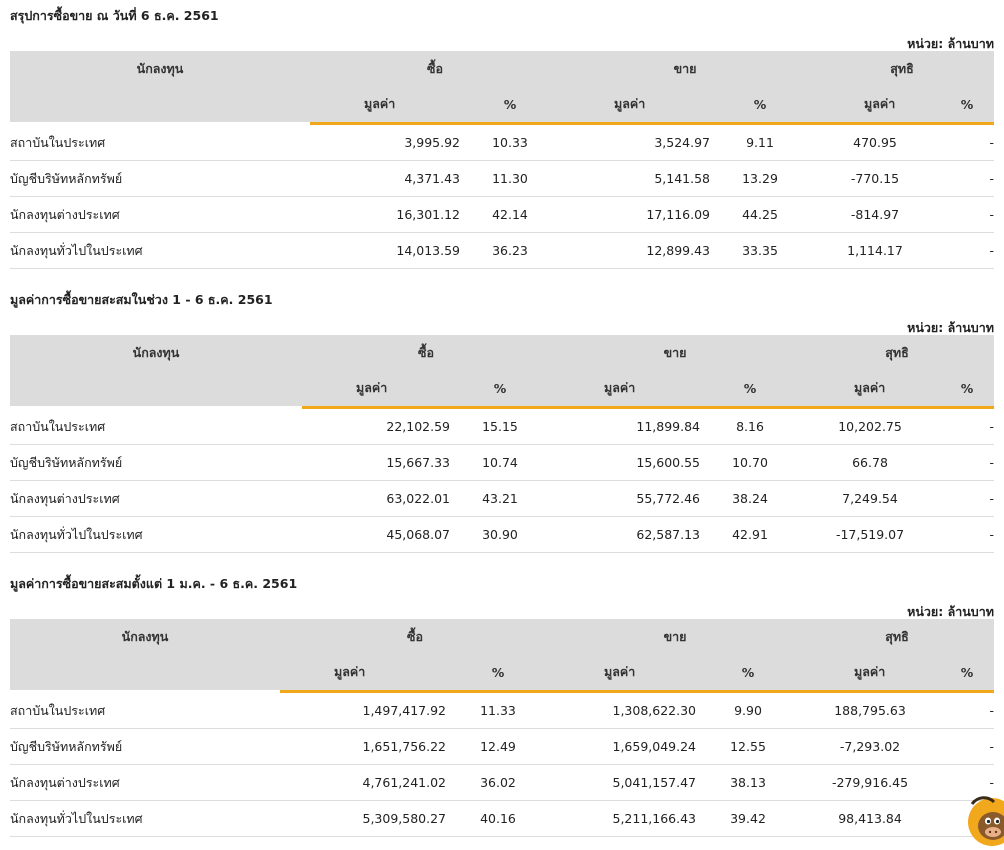 This screenshot has height=850, width=1004. Describe the element at coordinates (760, 142) in the screenshot. I see `sell-pct: 9.11` at that location.